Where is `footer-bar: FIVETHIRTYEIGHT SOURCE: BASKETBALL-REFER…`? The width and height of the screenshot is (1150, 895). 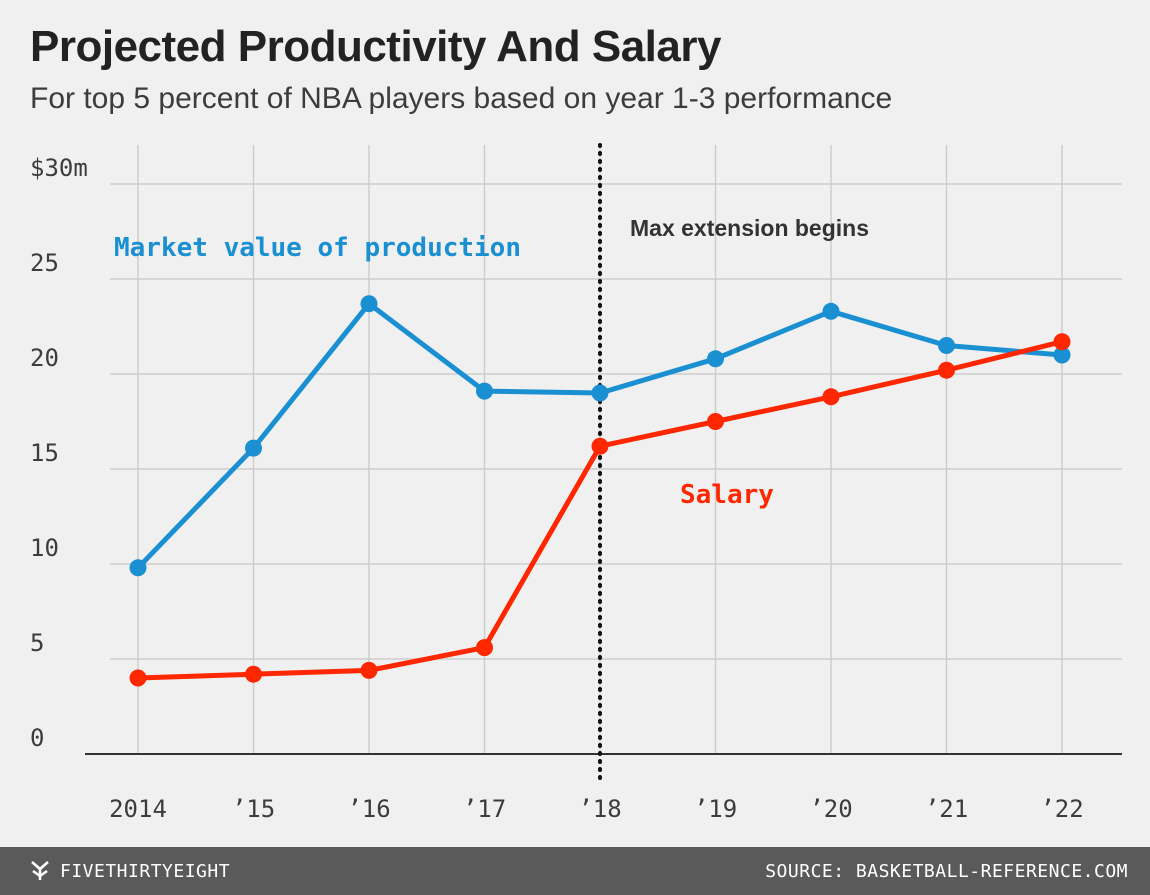
footer-bar: FIVETHIRTYEIGHT SOURCE: BASKETBALL-REFER… is located at coordinates (575, 871).